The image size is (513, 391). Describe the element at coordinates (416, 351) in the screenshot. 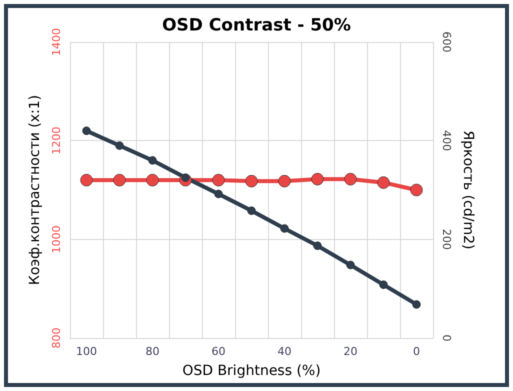

I see `x-tick-label: 0` at that location.